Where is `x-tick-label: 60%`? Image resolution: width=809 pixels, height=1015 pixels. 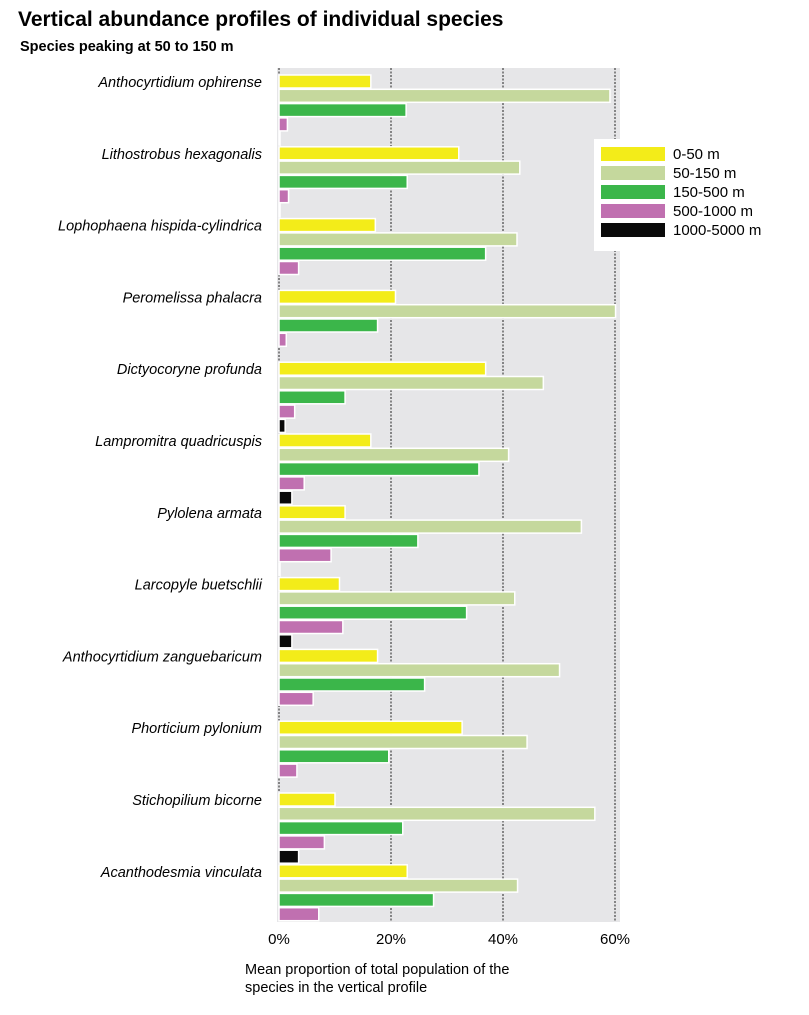
x-tick-label: 60% is located at coordinates (615, 939).